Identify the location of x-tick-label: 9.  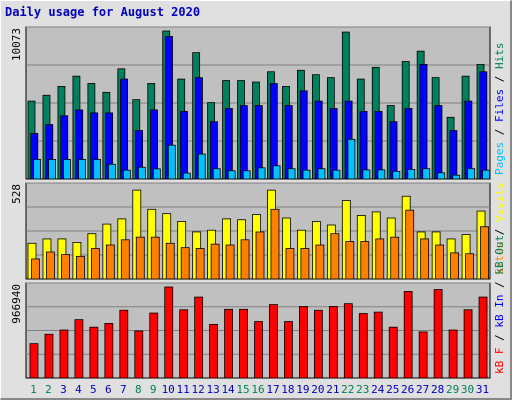
(153, 389).